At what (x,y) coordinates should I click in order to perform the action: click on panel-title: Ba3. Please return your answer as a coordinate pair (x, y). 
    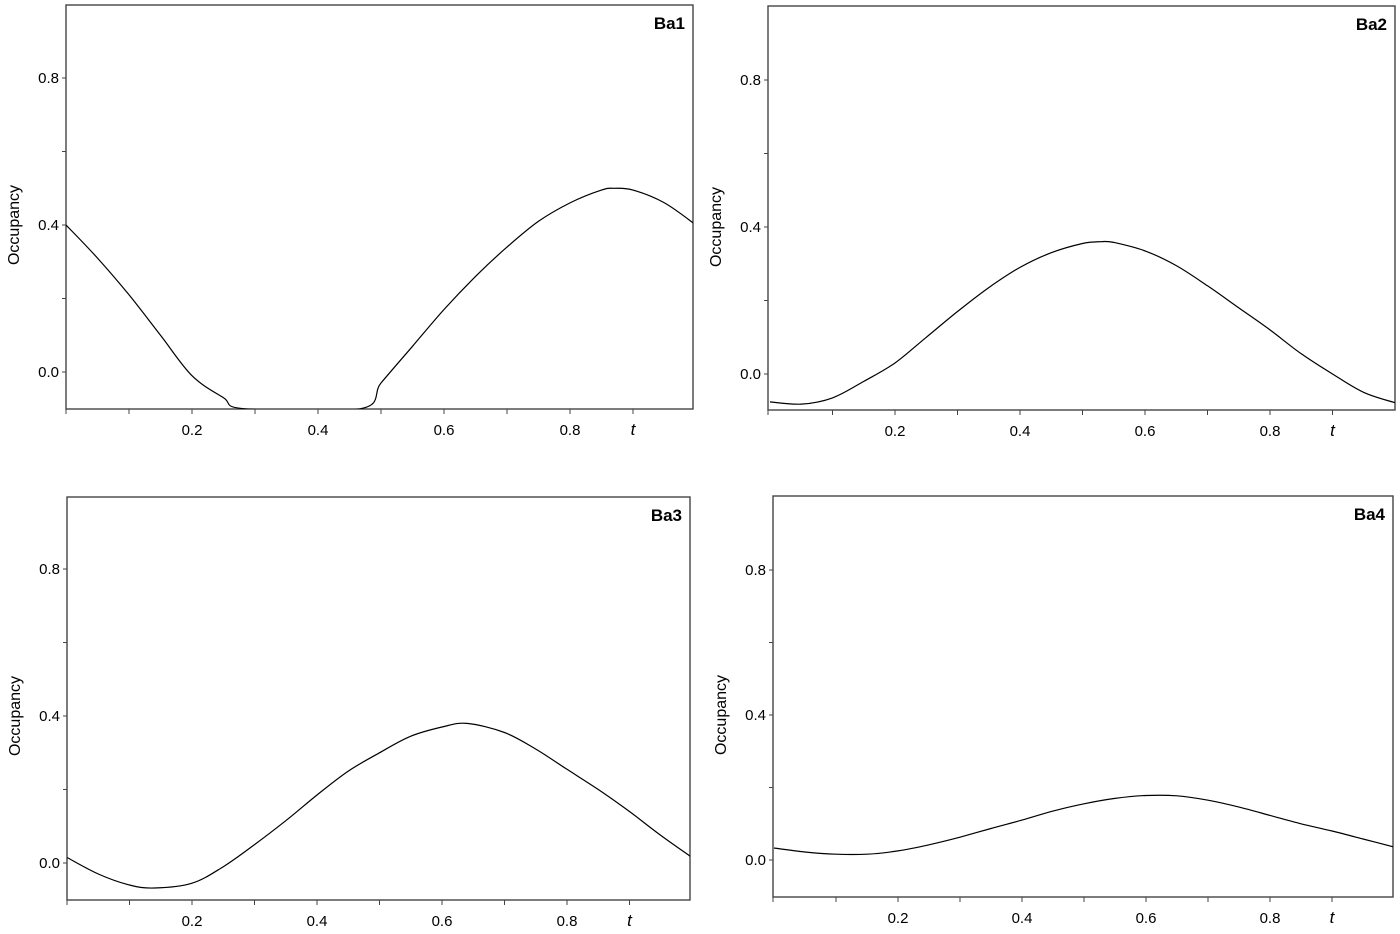
    Looking at the image, I should click on (666, 515).